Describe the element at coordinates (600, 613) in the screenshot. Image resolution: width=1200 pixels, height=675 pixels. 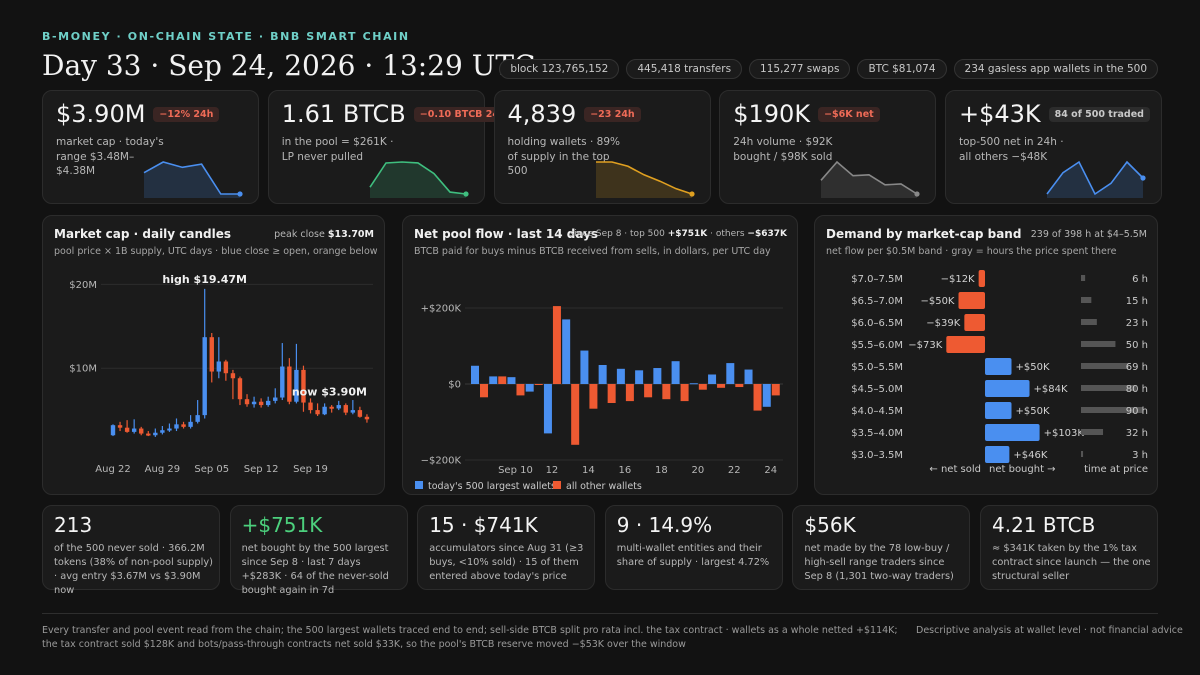
I see `footer-divider` at that location.